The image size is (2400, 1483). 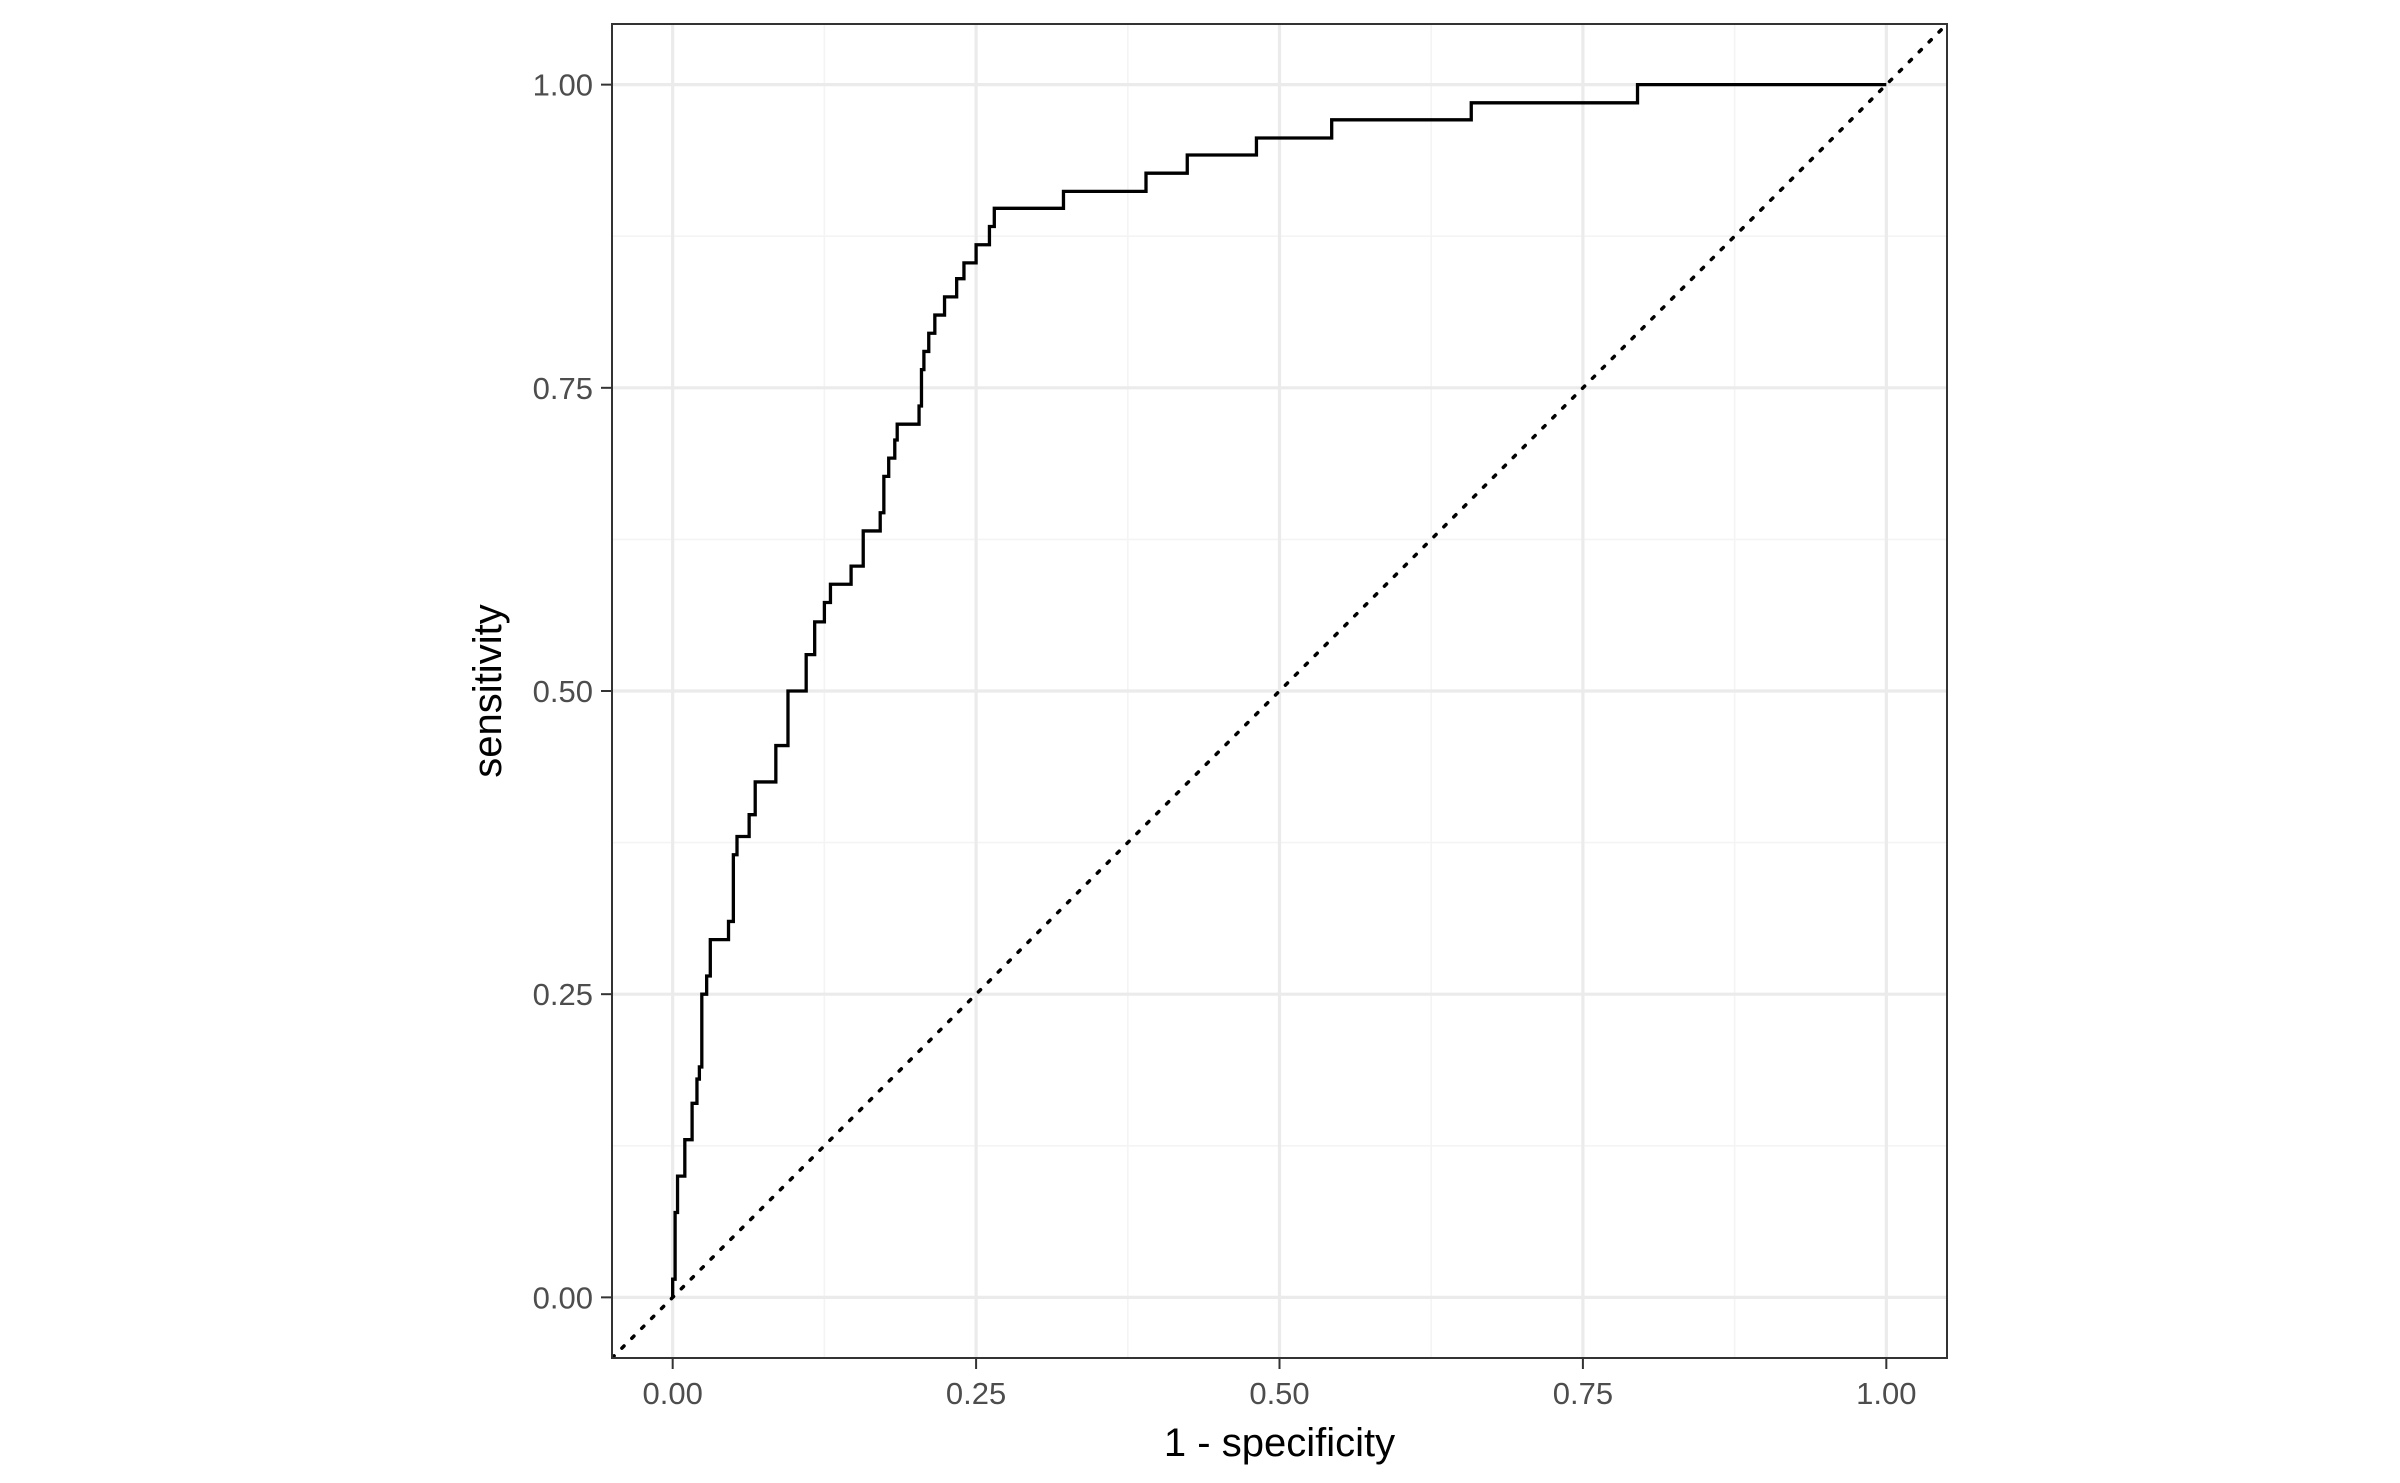 What do you see at coordinates (1279, 1443) in the screenshot?
I see `x-axis-title: 1 - specificity` at bounding box center [1279, 1443].